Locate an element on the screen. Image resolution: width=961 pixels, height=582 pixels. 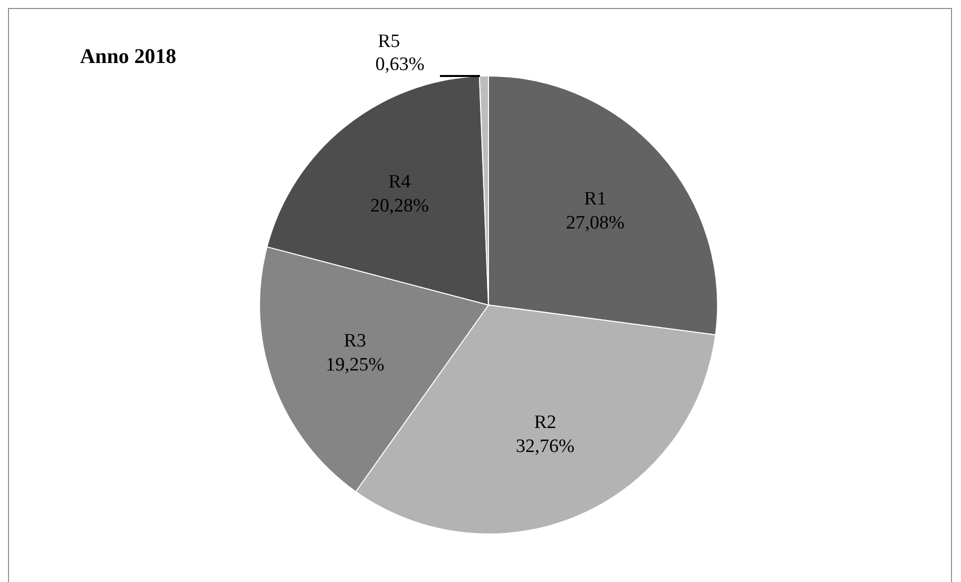
slice-label: R3 is located at coordinates (355, 341).